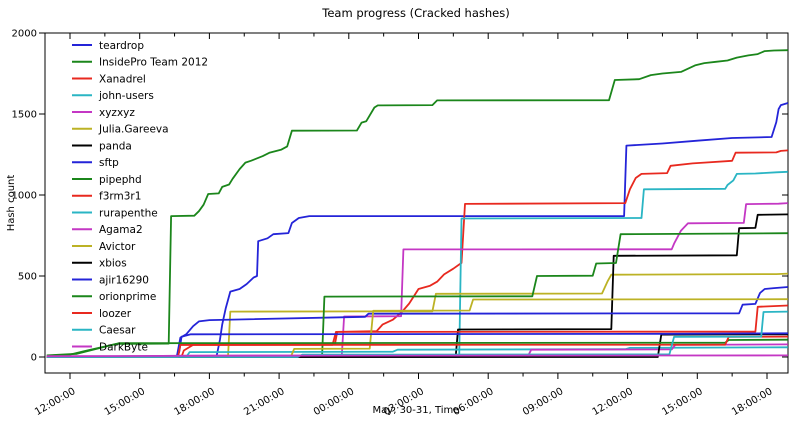  I want to click on series-line-darkbyte, so click(417, 356).